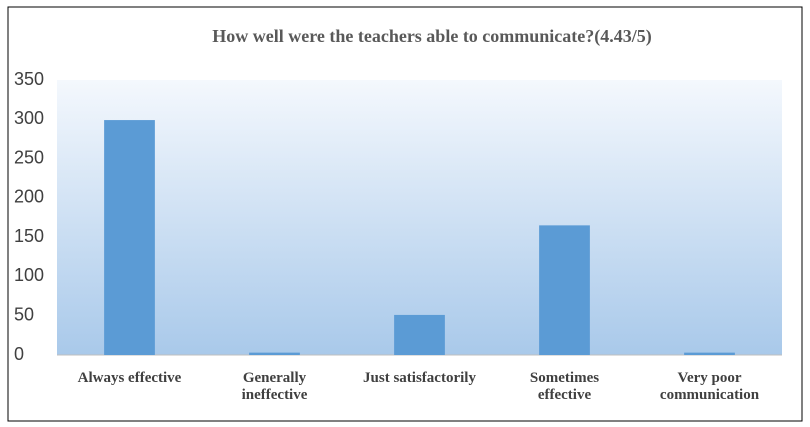 The height and width of the screenshot is (427, 810). What do you see at coordinates (129, 378) in the screenshot?
I see `x-tick-label: Always effective` at bounding box center [129, 378].